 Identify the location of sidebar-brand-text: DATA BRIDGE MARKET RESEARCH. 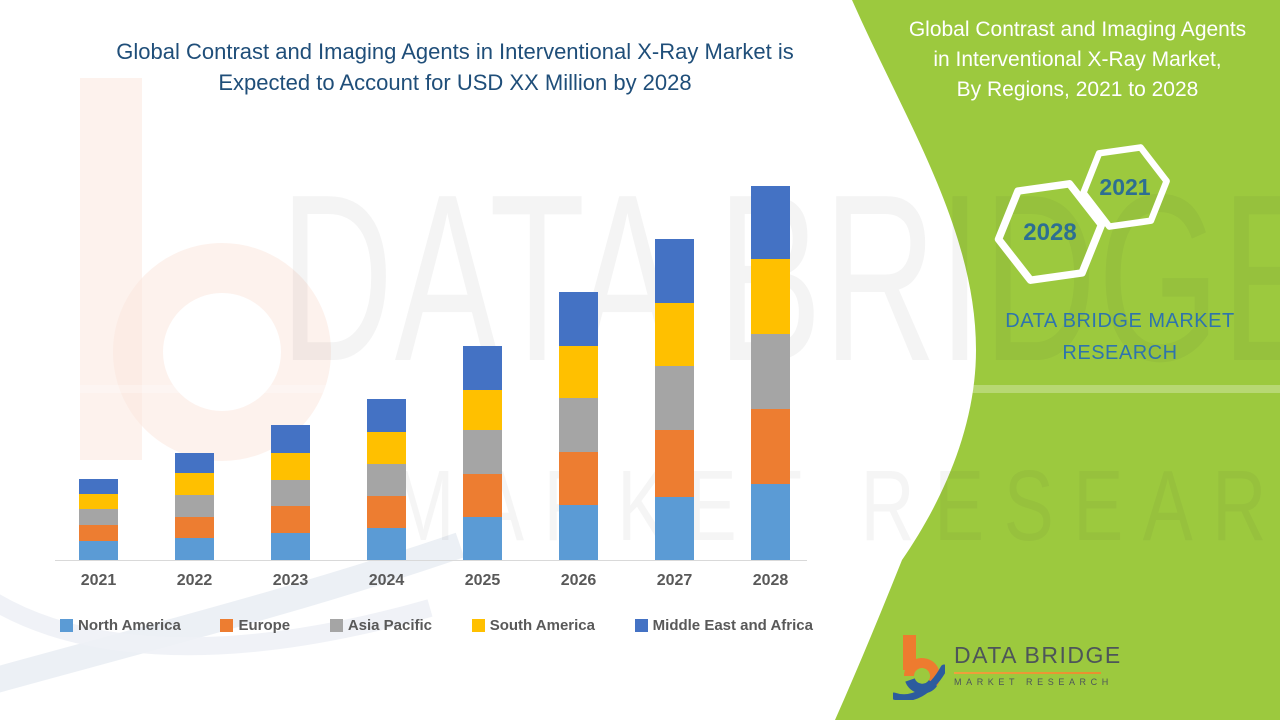
(1120, 337).